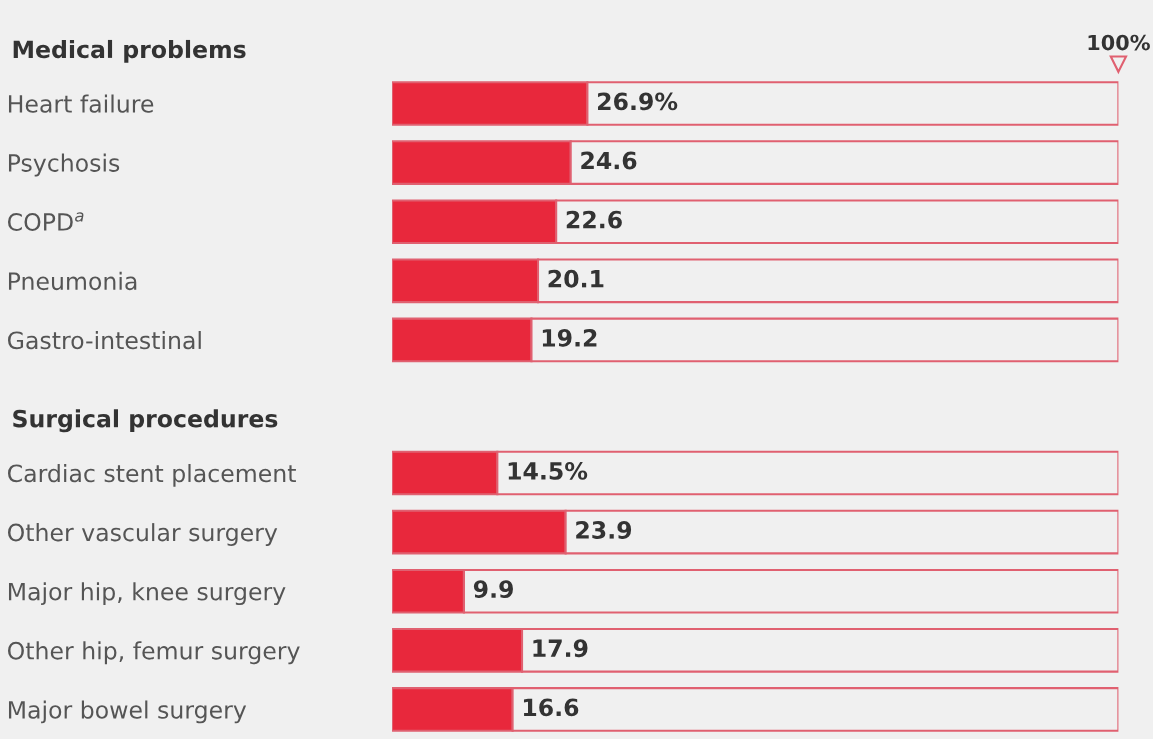  I want to click on y-tick-label: Major hip, knee surgery, so click(147, 594).